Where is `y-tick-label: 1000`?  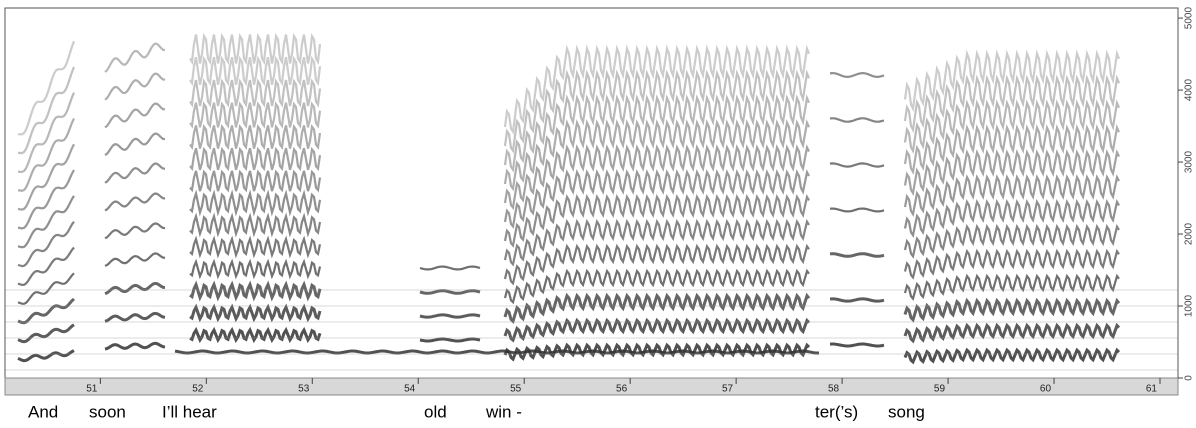
y-tick-label: 1000 is located at coordinates (1189, 305).